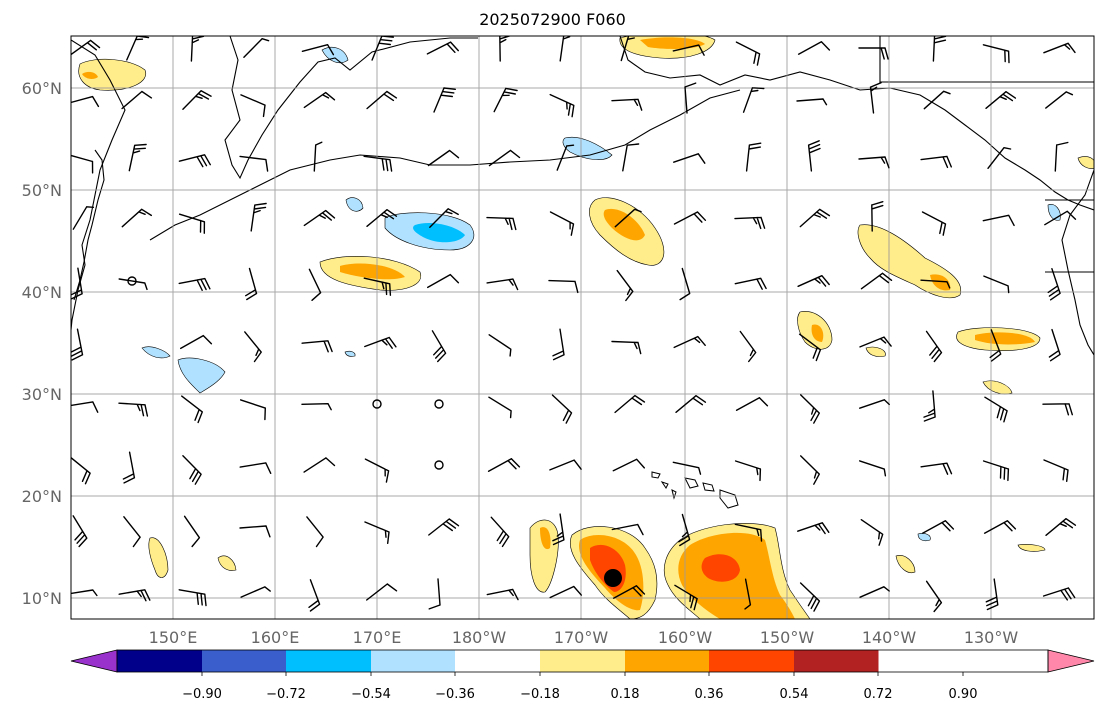 The width and height of the screenshot is (1105, 712). Describe the element at coordinates (986, 59) in the screenshot. I see `coastline-border` at that location.